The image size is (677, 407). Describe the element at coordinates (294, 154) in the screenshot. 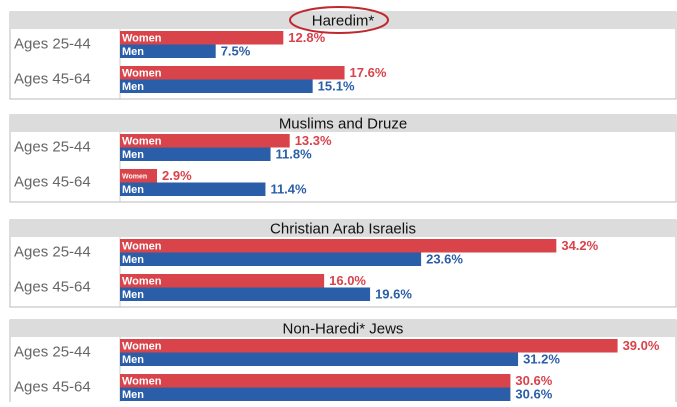

I see `value-label: 11.8%` at that location.